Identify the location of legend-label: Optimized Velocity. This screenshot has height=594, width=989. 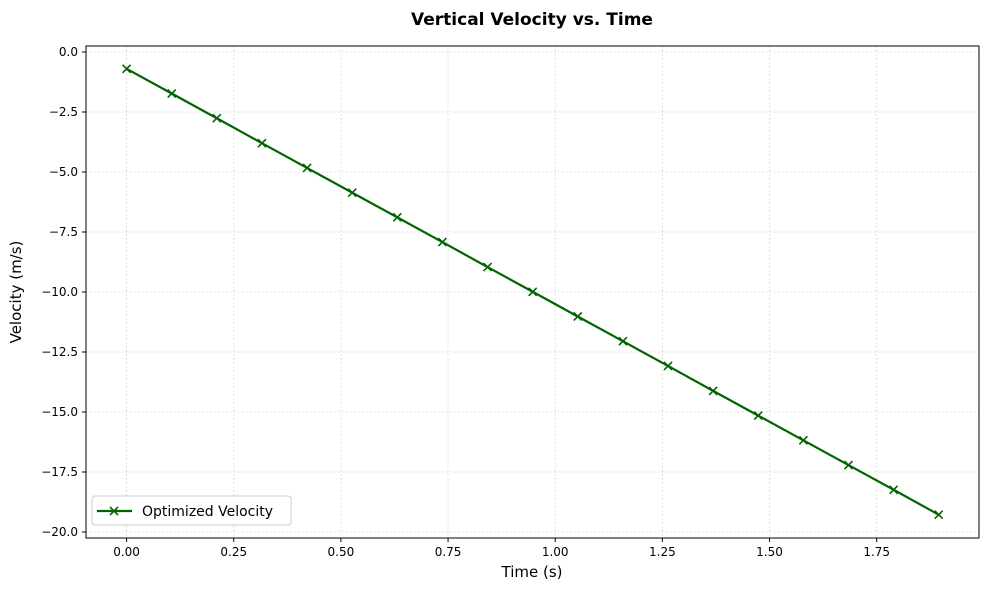
(207, 512).